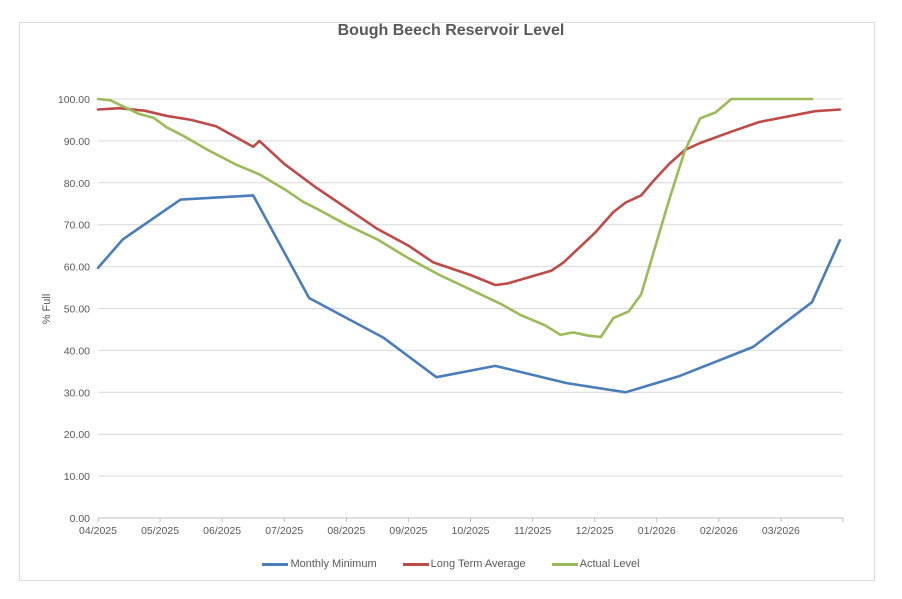  Describe the element at coordinates (657, 531) in the screenshot. I see `x-tick-label: 01/2026` at that location.